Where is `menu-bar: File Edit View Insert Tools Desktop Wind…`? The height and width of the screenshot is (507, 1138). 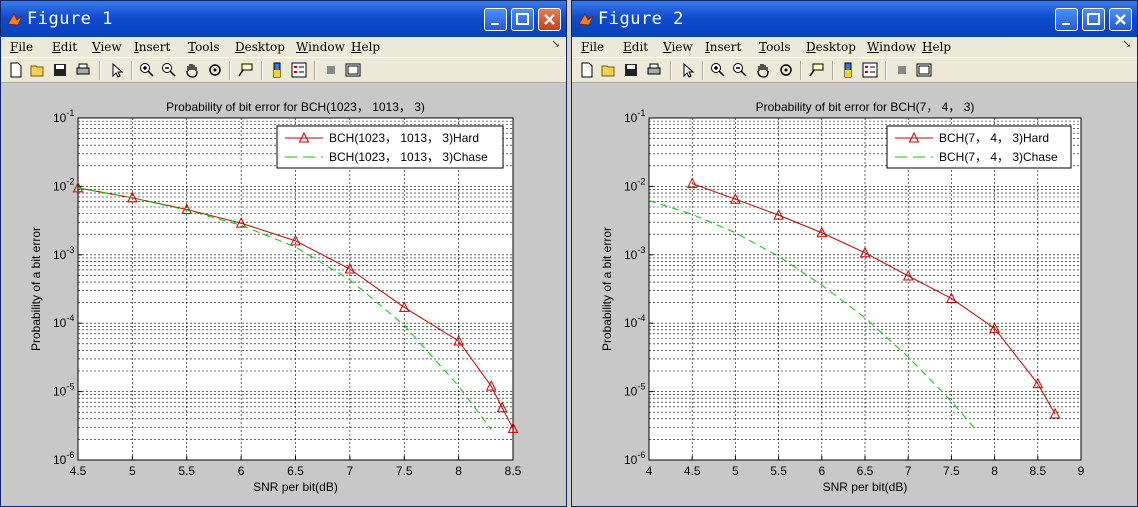
menu-bar: File Edit View Insert Tools Desktop Wind… is located at coordinates (854, 47).